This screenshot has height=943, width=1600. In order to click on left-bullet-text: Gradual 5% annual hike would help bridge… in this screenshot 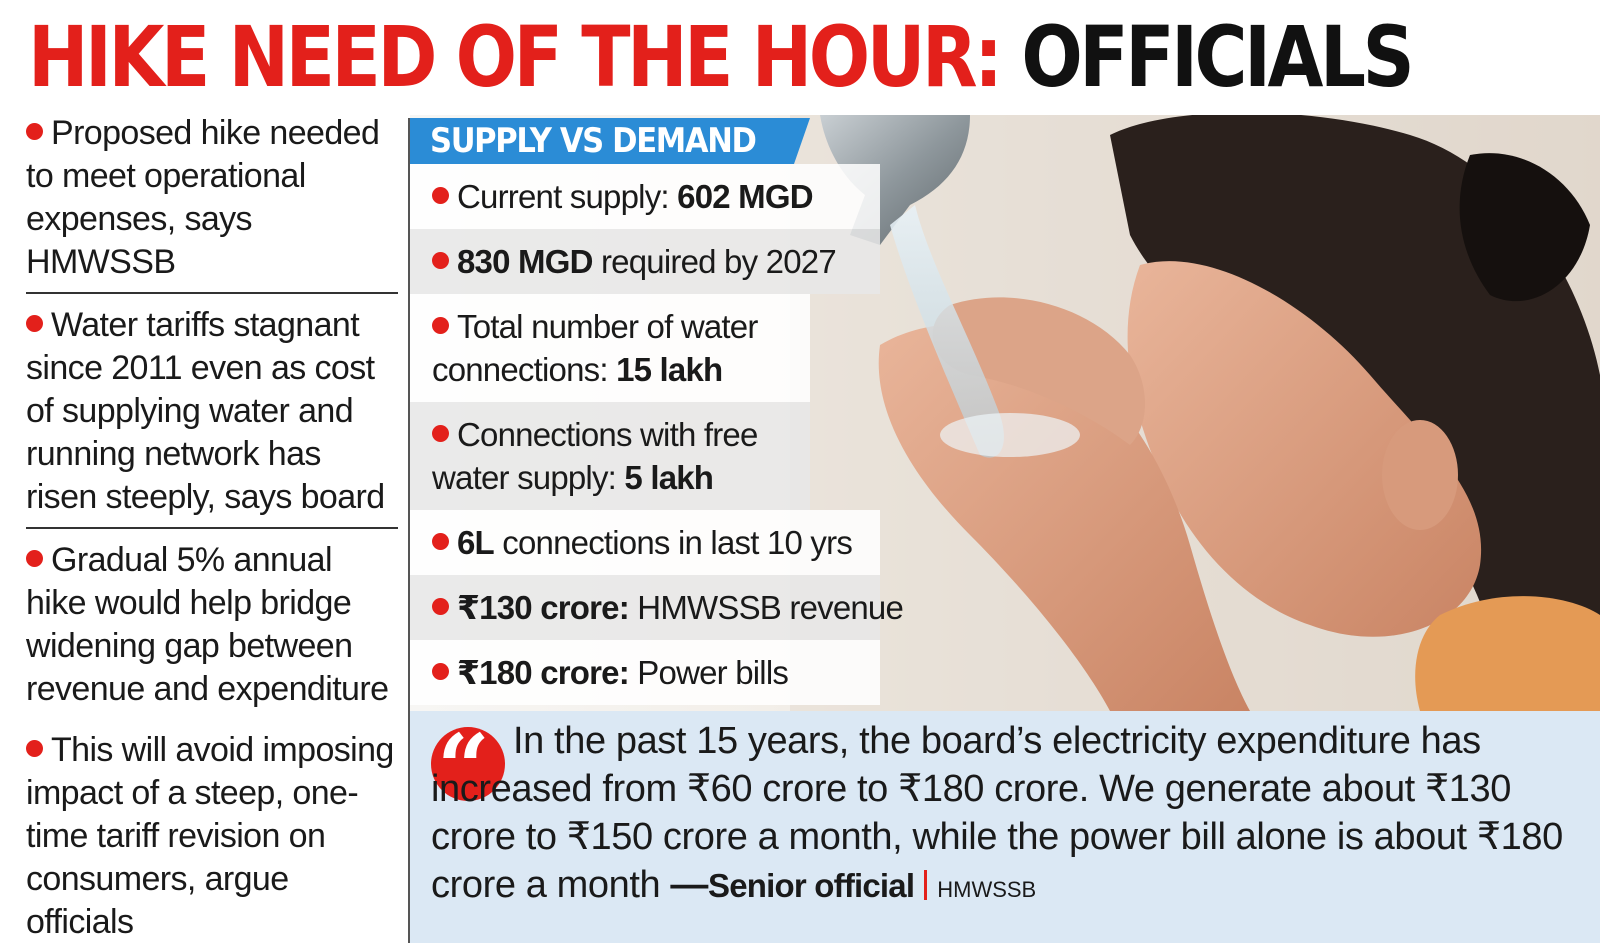, I will do `click(207, 624)`.